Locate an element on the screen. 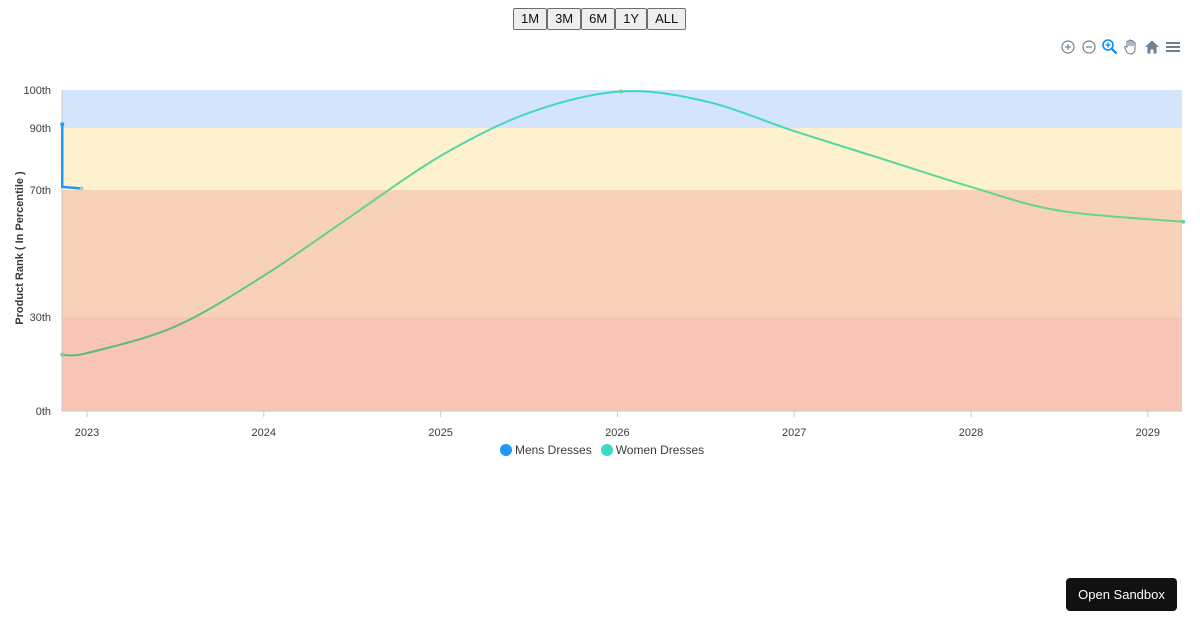 This screenshot has width=1200, height=630. y-axis-title: Product Rank ( In Percentile ) is located at coordinates (20, 248).